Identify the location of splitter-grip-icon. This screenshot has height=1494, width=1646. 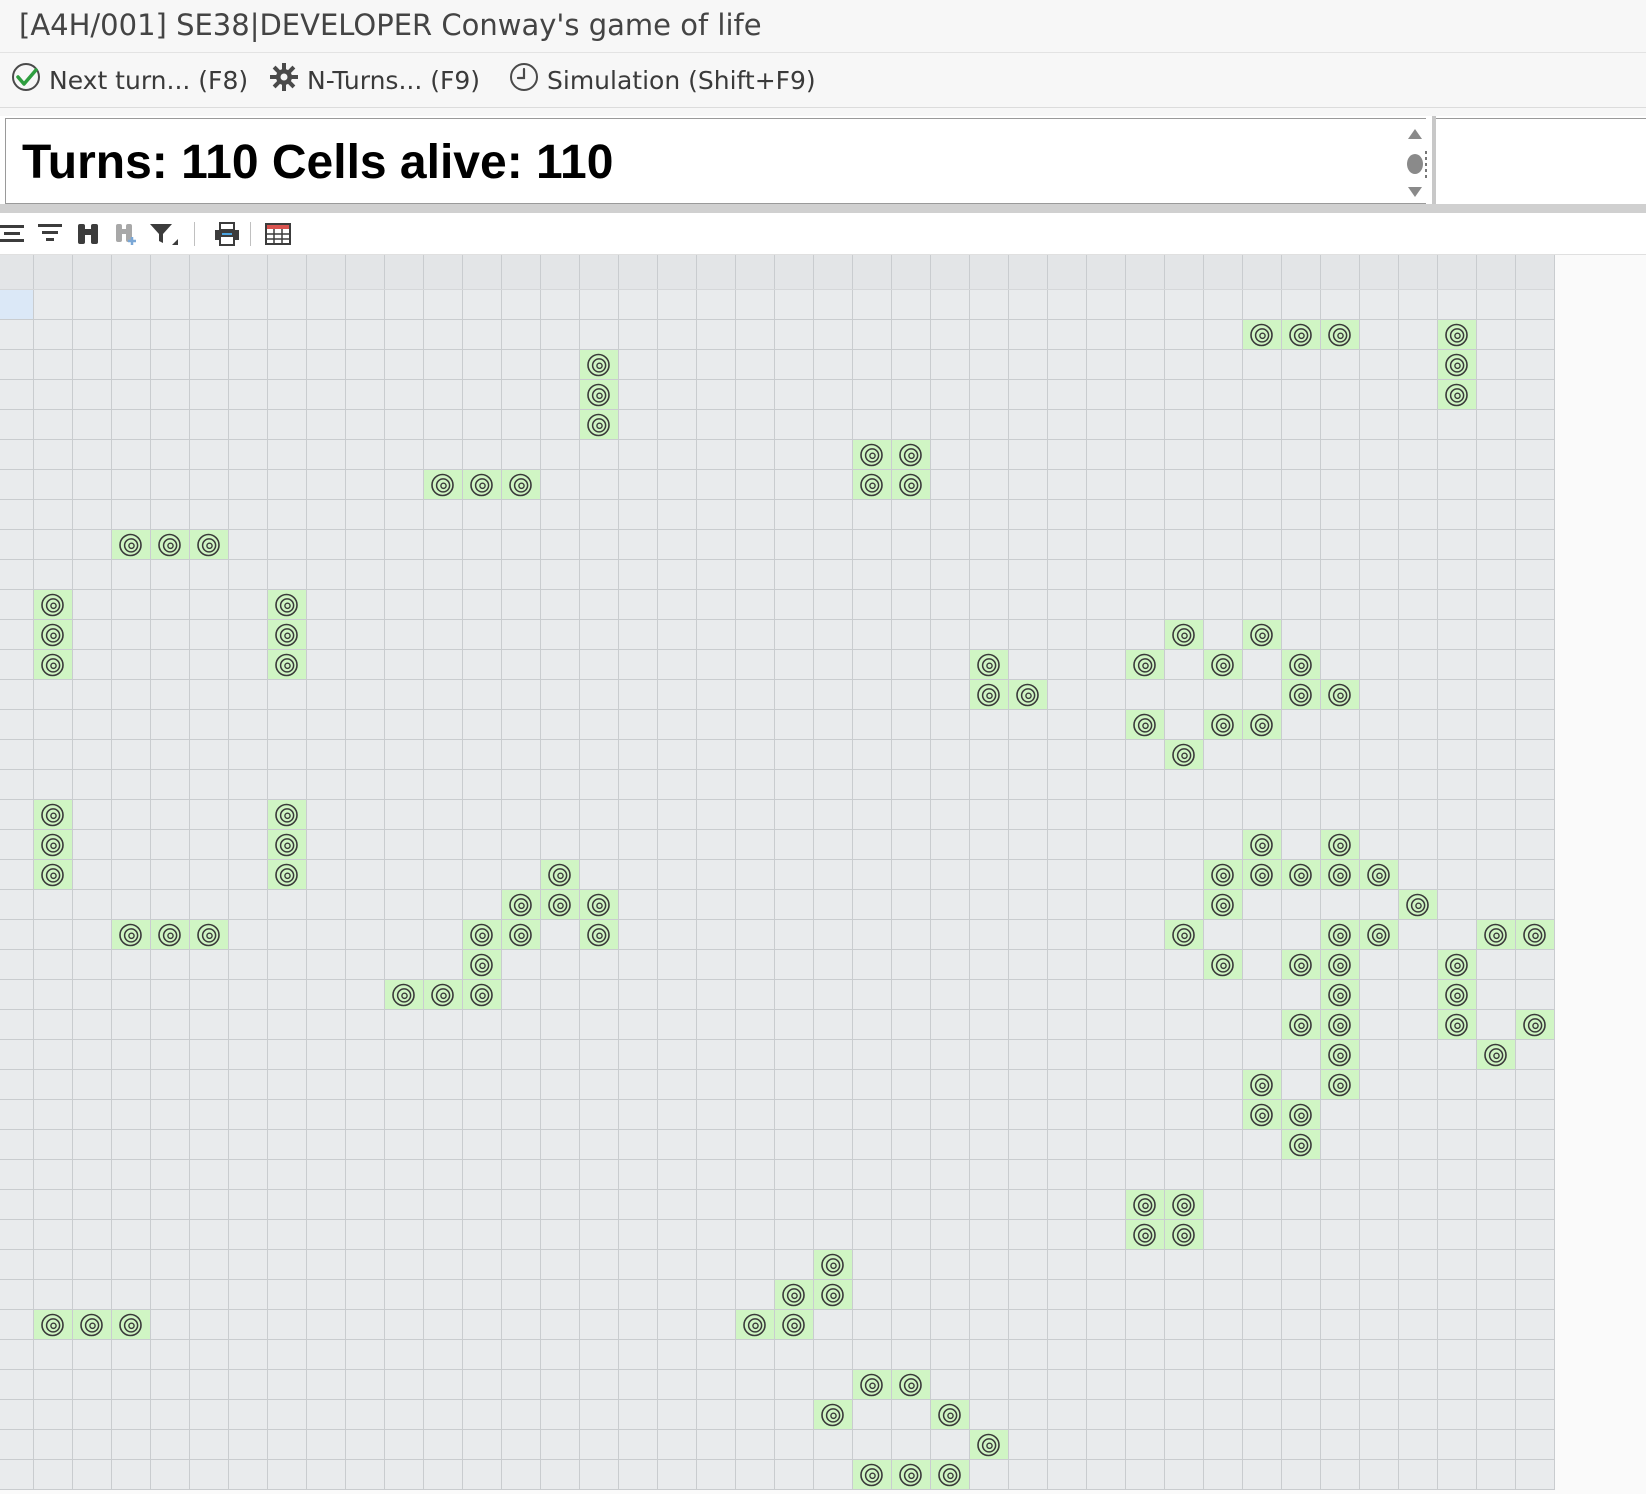
(1444, 213).